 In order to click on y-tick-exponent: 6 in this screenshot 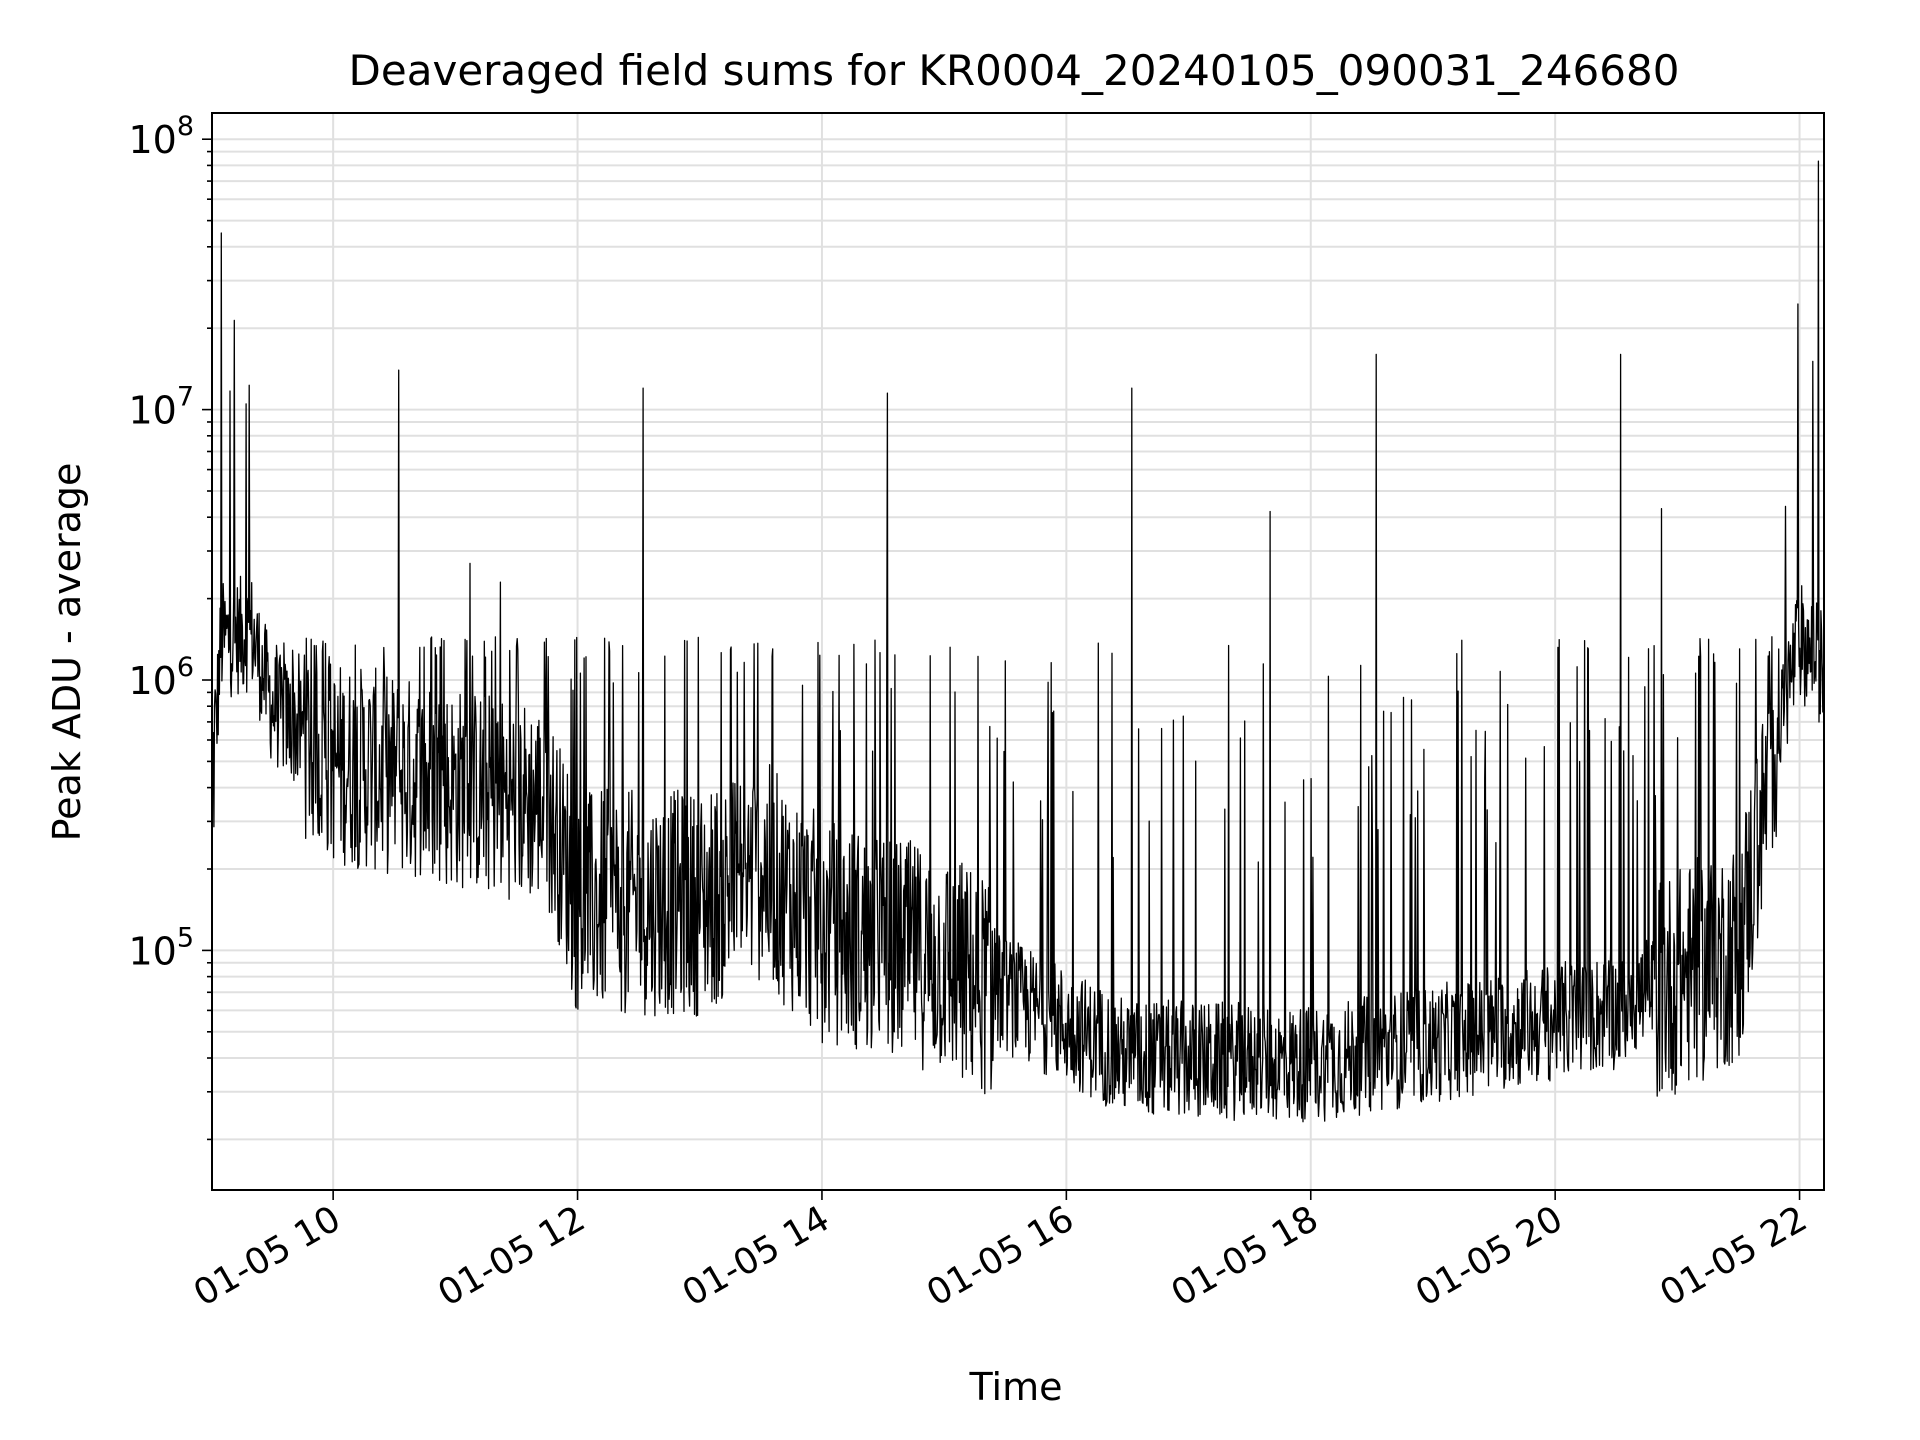, I will do `click(185, 667)`.